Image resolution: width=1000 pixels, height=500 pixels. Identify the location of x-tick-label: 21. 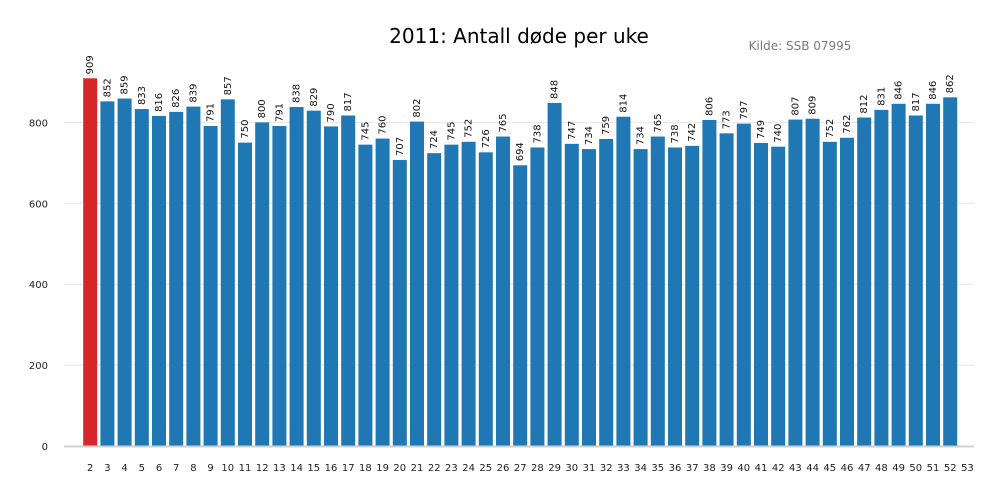
(417, 468).